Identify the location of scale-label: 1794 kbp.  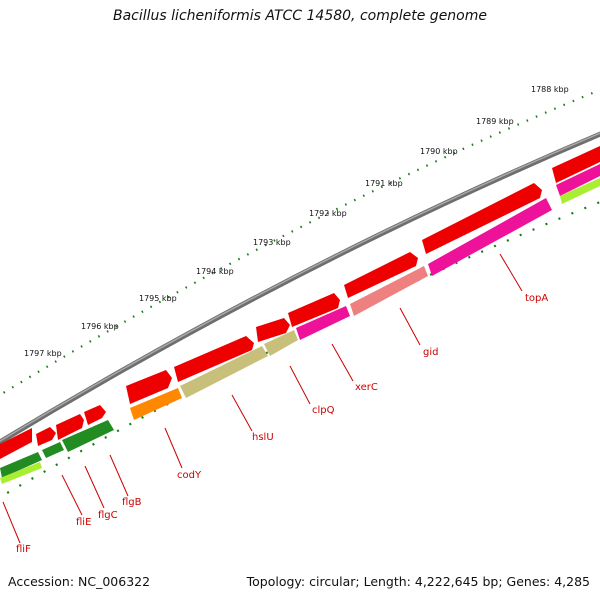
(215, 271).